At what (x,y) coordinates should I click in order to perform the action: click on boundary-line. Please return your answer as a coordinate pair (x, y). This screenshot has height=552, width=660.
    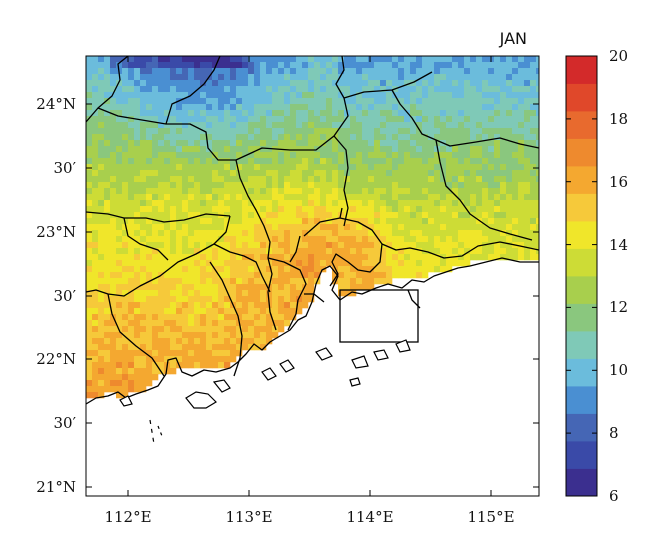
    Looking at the image, I should click on (295, 249).